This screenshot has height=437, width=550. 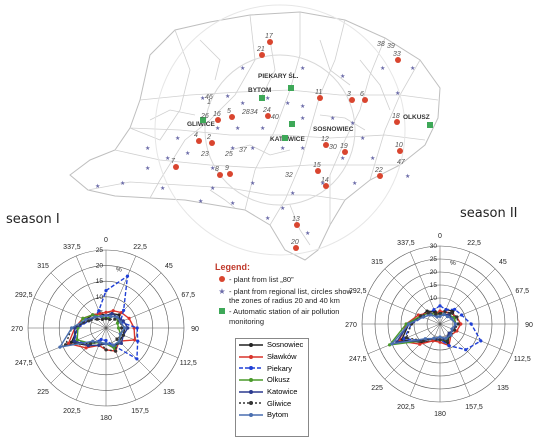 I want to click on direction-label: 22,5, so click(x=474, y=243).